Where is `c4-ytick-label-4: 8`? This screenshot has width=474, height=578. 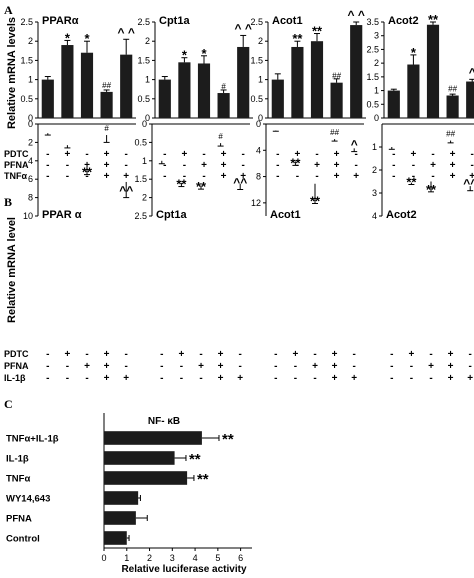
c4-ytick-label-4: 8 is located at coordinates (30, 198).